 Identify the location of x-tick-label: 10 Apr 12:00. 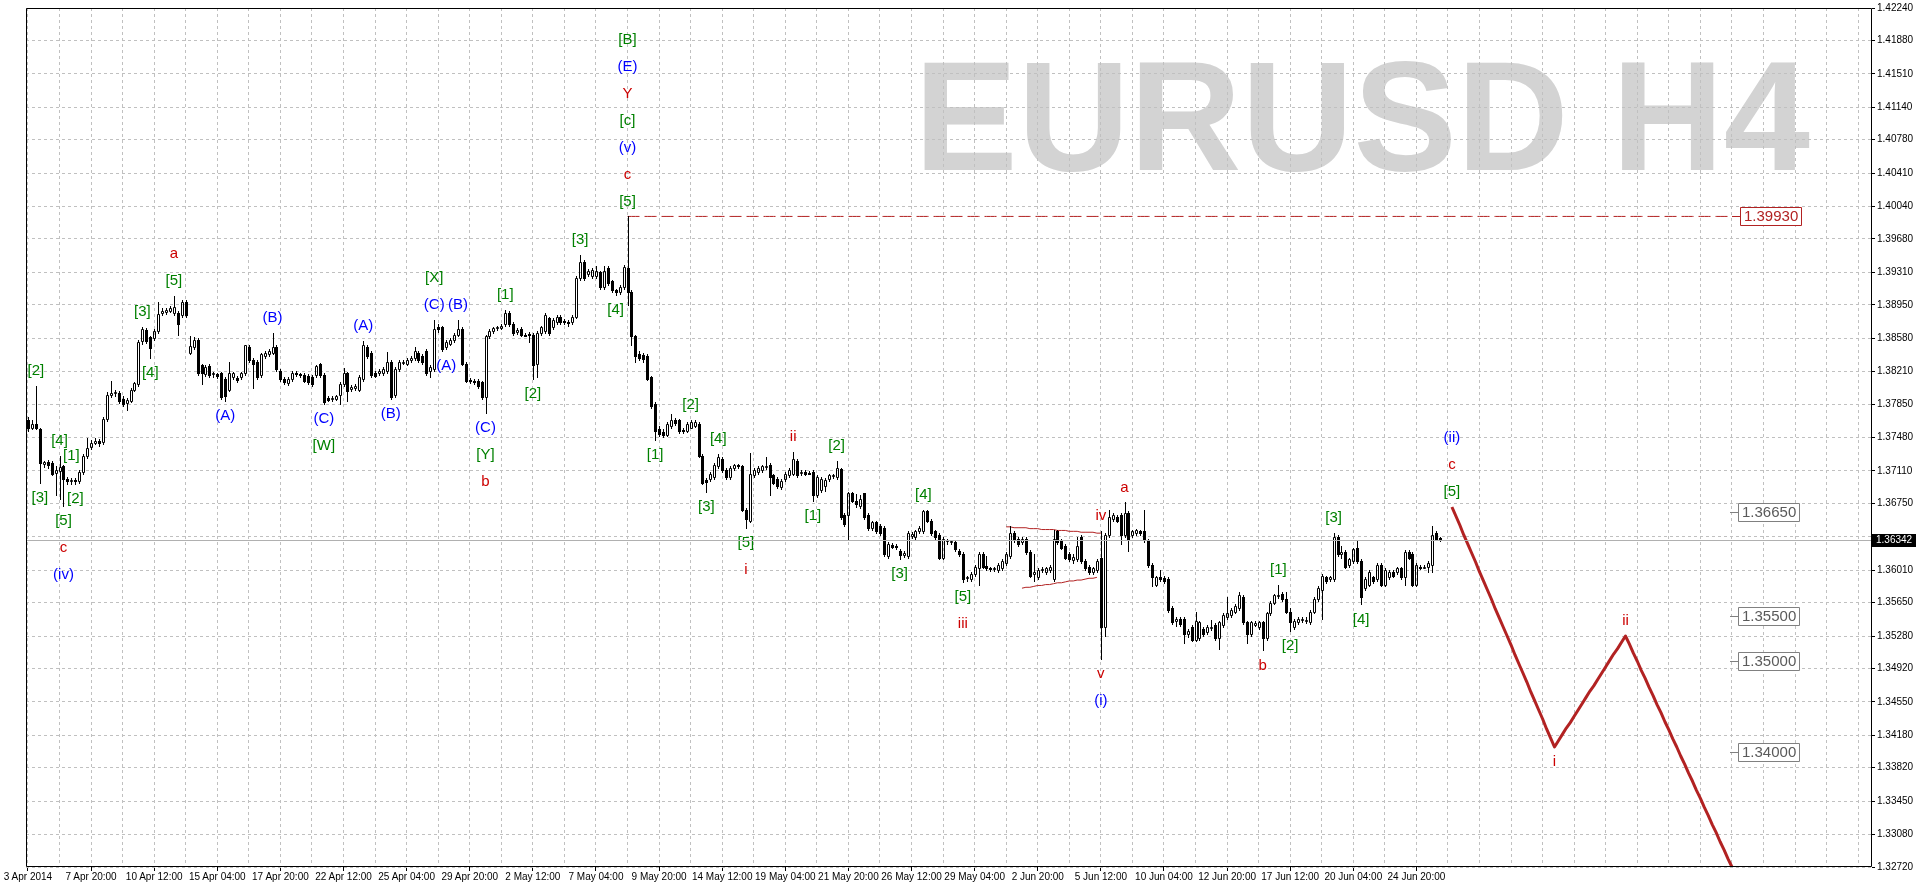
(154, 876).